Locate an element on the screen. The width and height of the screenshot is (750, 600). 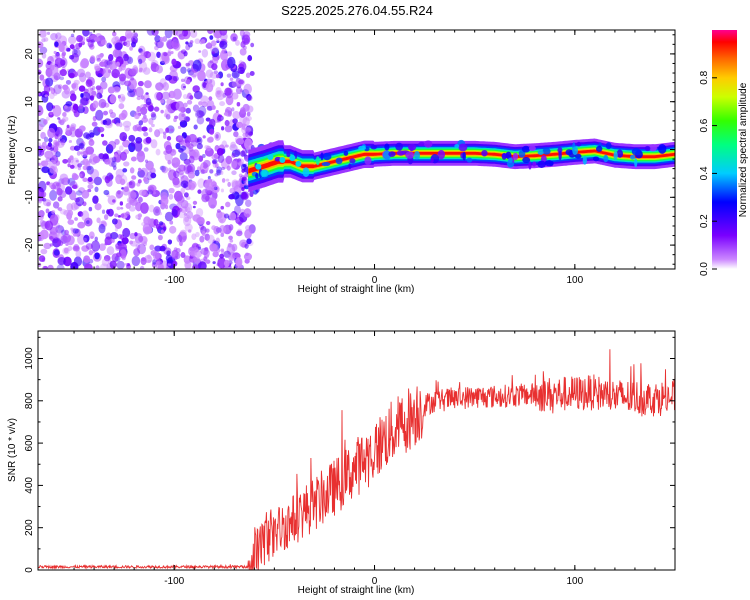
colorbar-ticks: 0.0 0.2 0.4 0.6 0.8 is located at coordinates (708, 173).